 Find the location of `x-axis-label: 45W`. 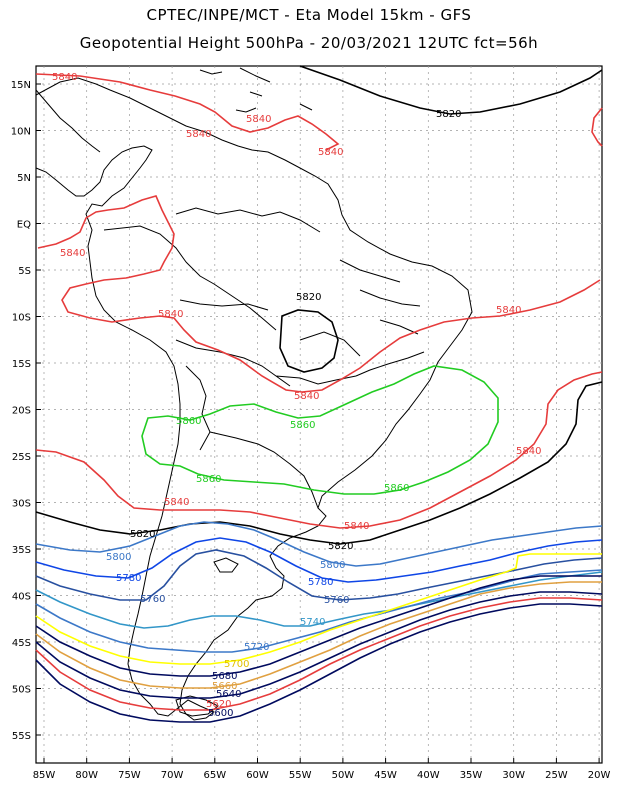

x-axis-label: 45W is located at coordinates (385, 775).